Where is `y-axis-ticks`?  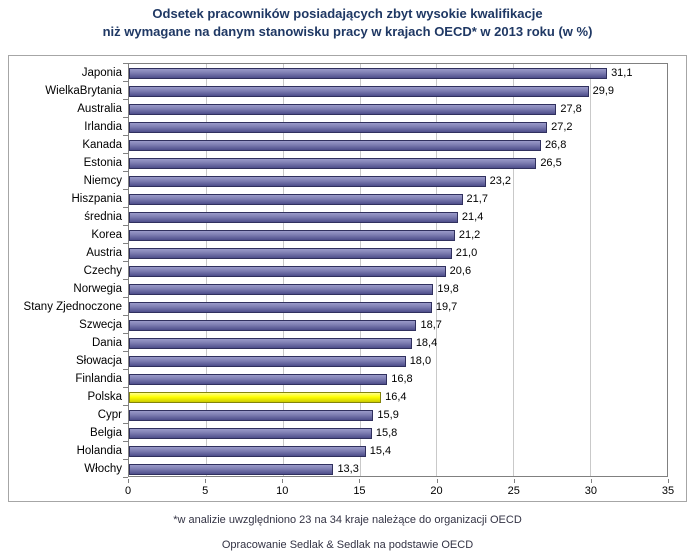
y-axis-ticks is located at coordinates (125, 270).